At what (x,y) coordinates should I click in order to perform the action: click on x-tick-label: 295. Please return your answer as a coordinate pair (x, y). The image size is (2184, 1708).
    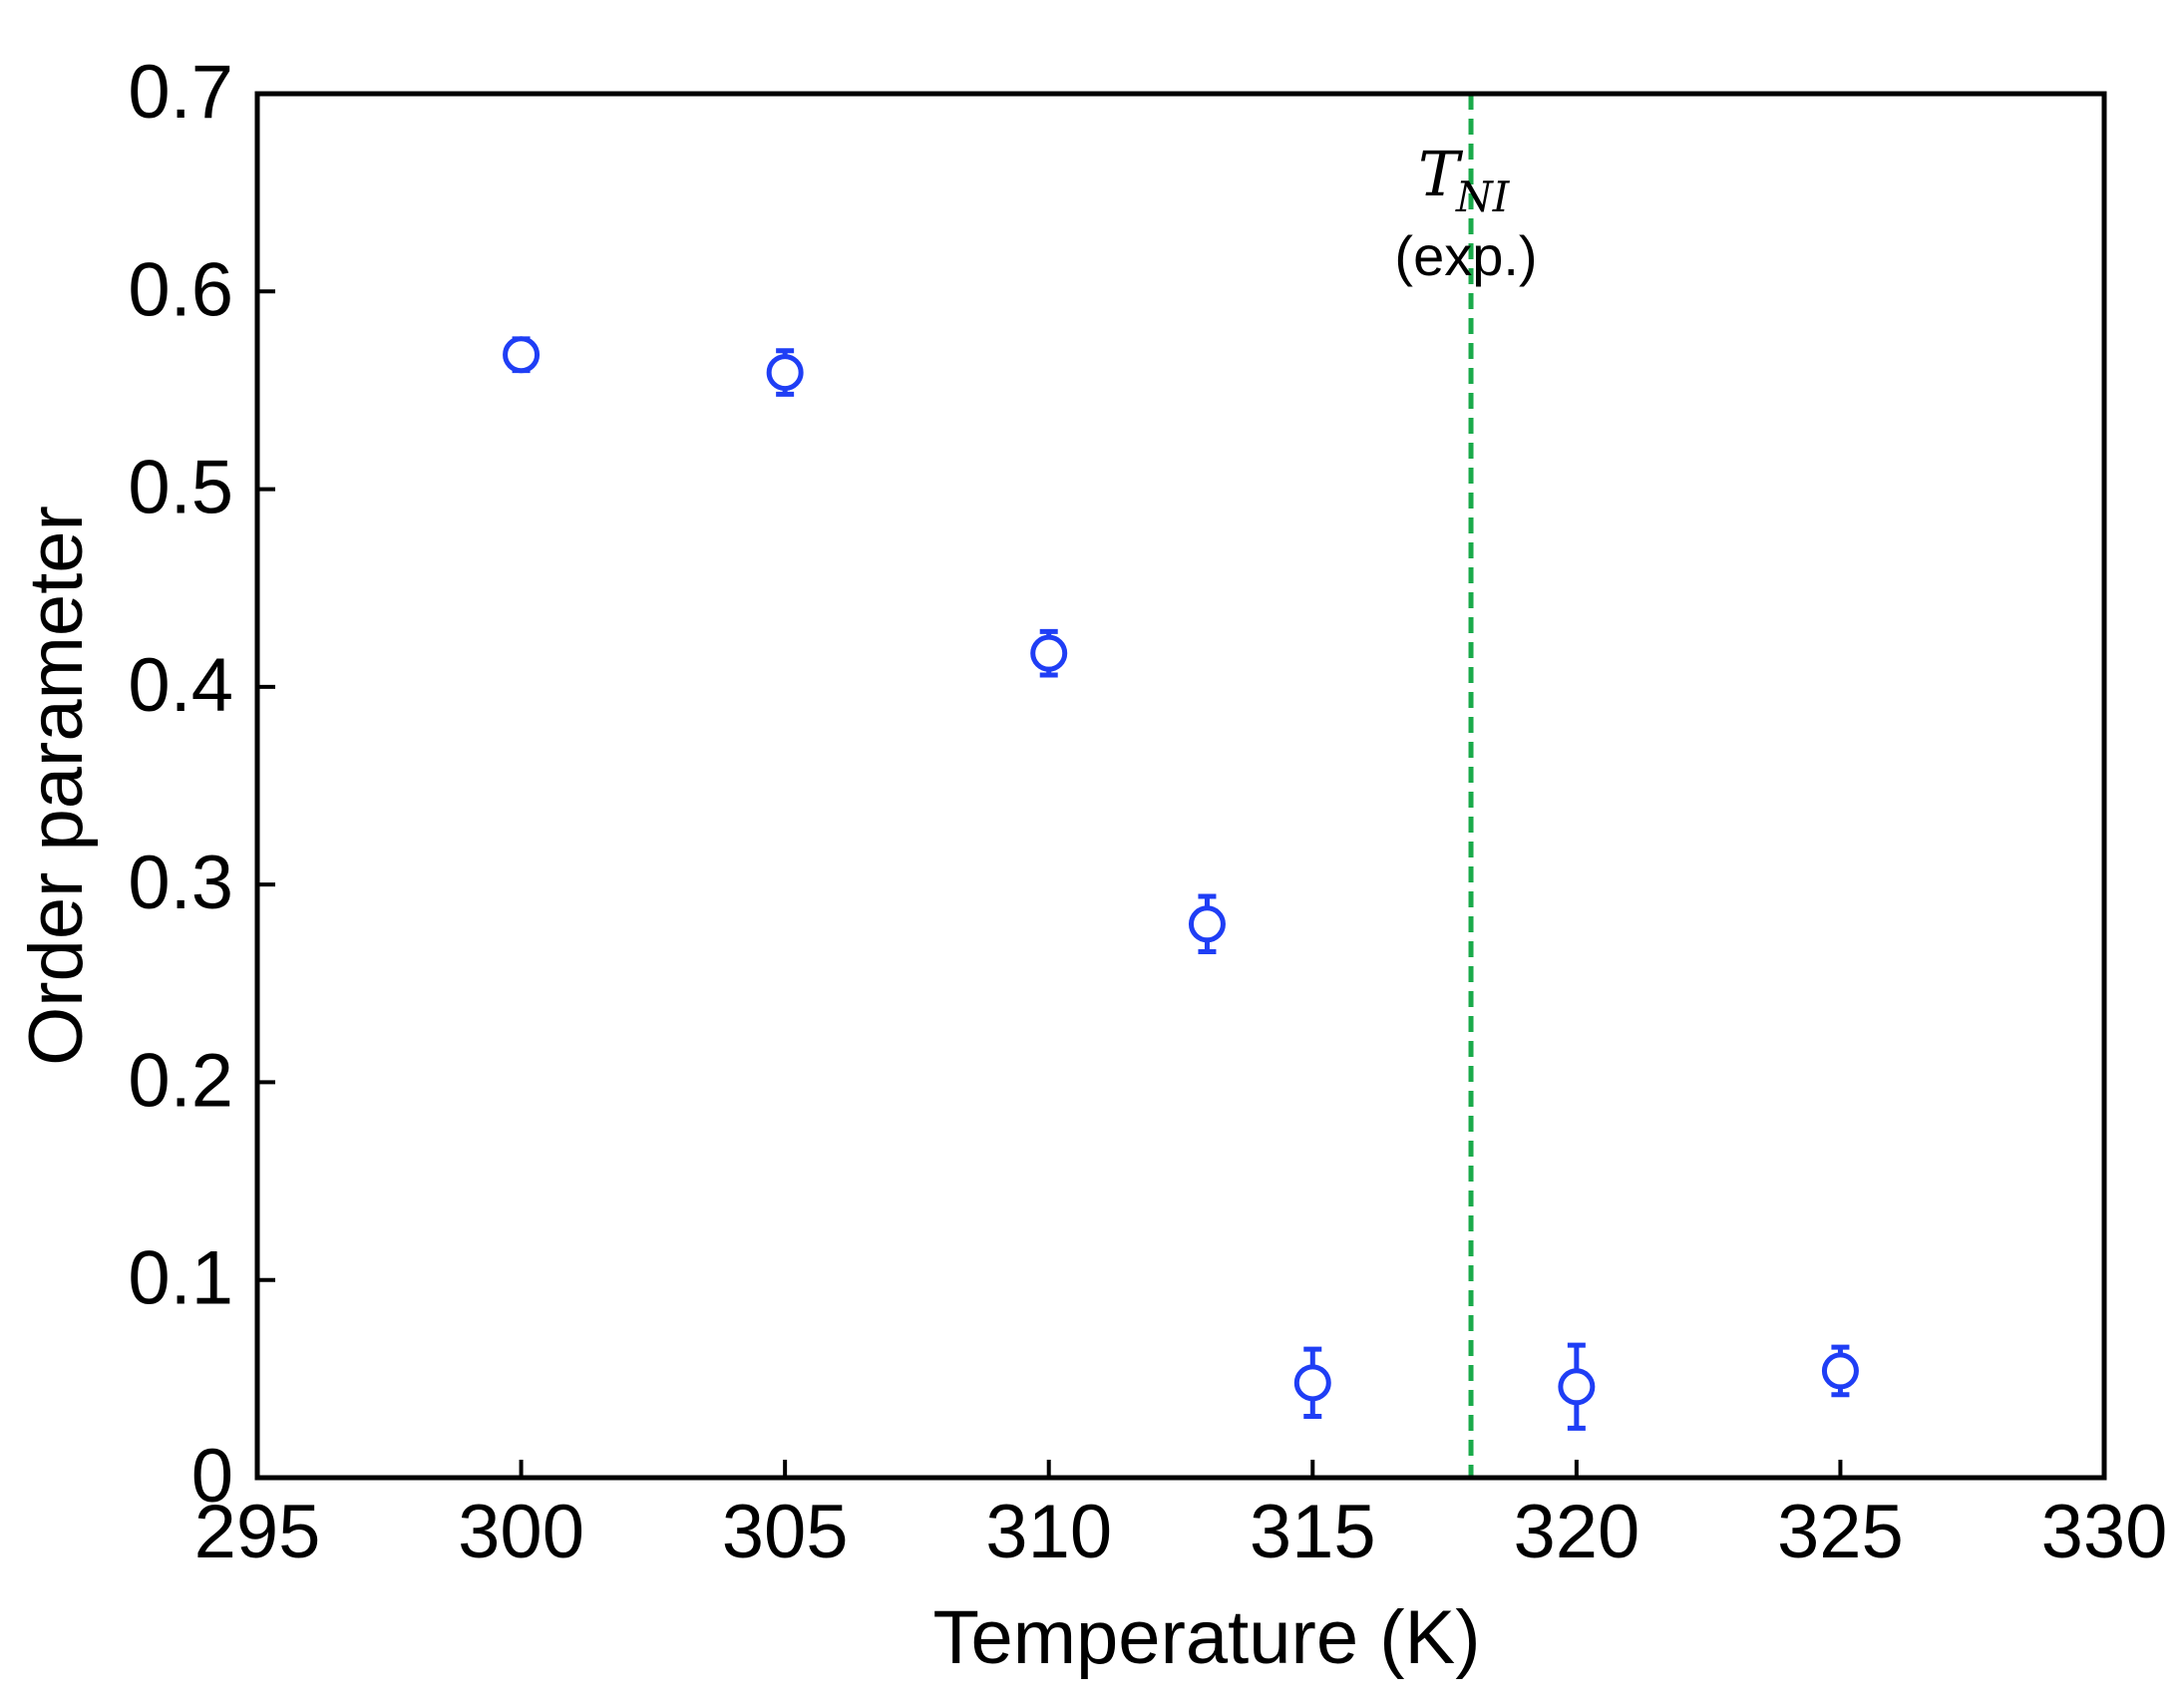
    Looking at the image, I should click on (257, 1532).